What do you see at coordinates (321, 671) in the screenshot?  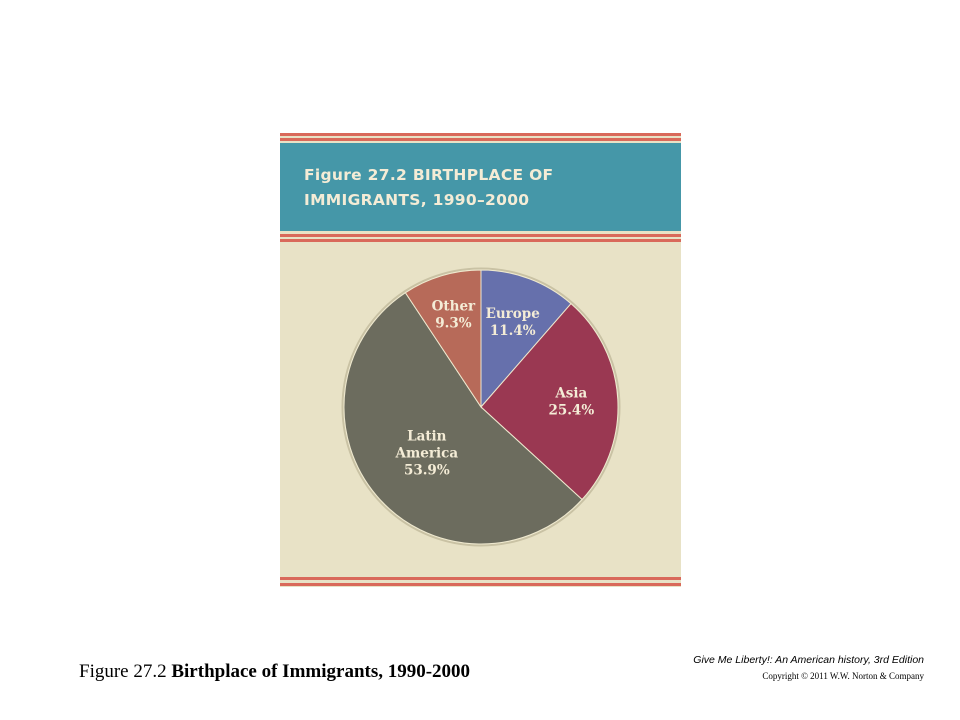 I see `caption-title: Birthplace of Immigrants, 1990-2000` at bounding box center [321, 671].